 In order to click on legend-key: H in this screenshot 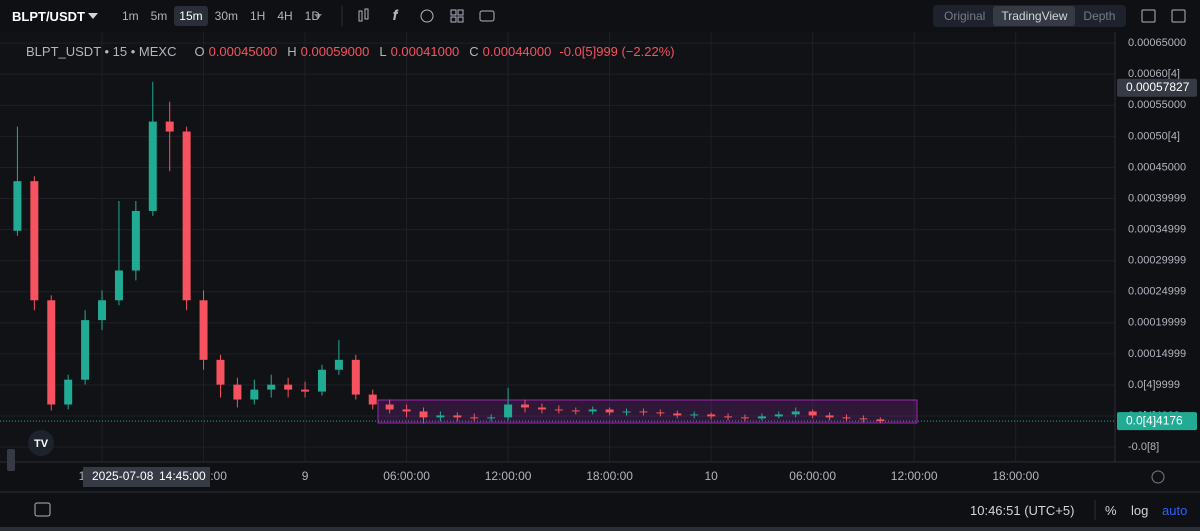, I will do `click(292, 51)`.